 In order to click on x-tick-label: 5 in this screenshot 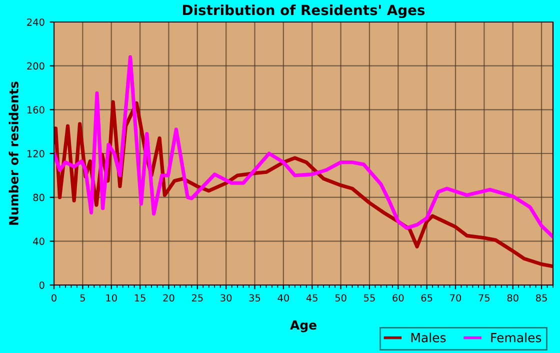, I will do `click(82, 298)`.